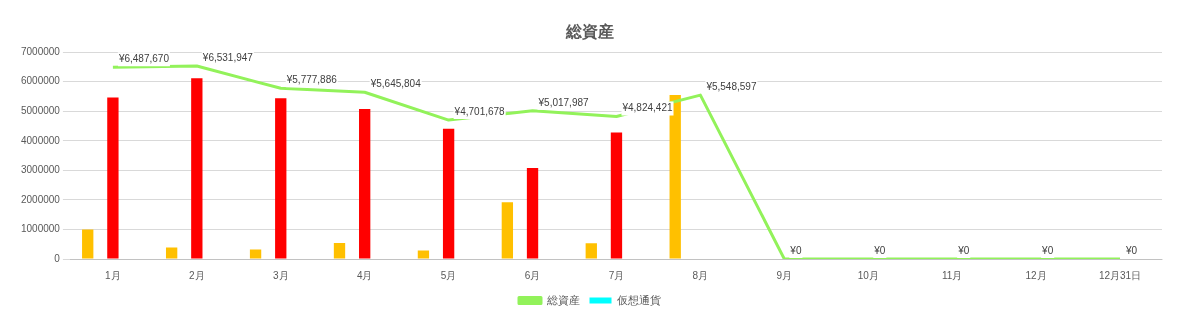  I want to click on x-tick-label: 12月, so click(1036, 275).